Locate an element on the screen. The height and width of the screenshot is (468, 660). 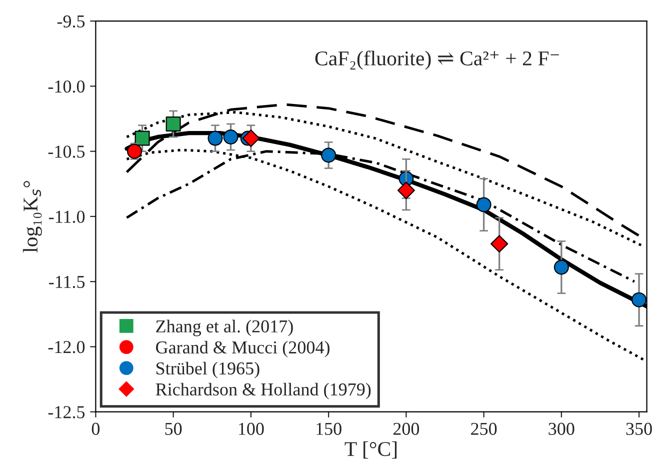
legend-label: Richardson & Holland (1979) is located at coordinates (263, 391).